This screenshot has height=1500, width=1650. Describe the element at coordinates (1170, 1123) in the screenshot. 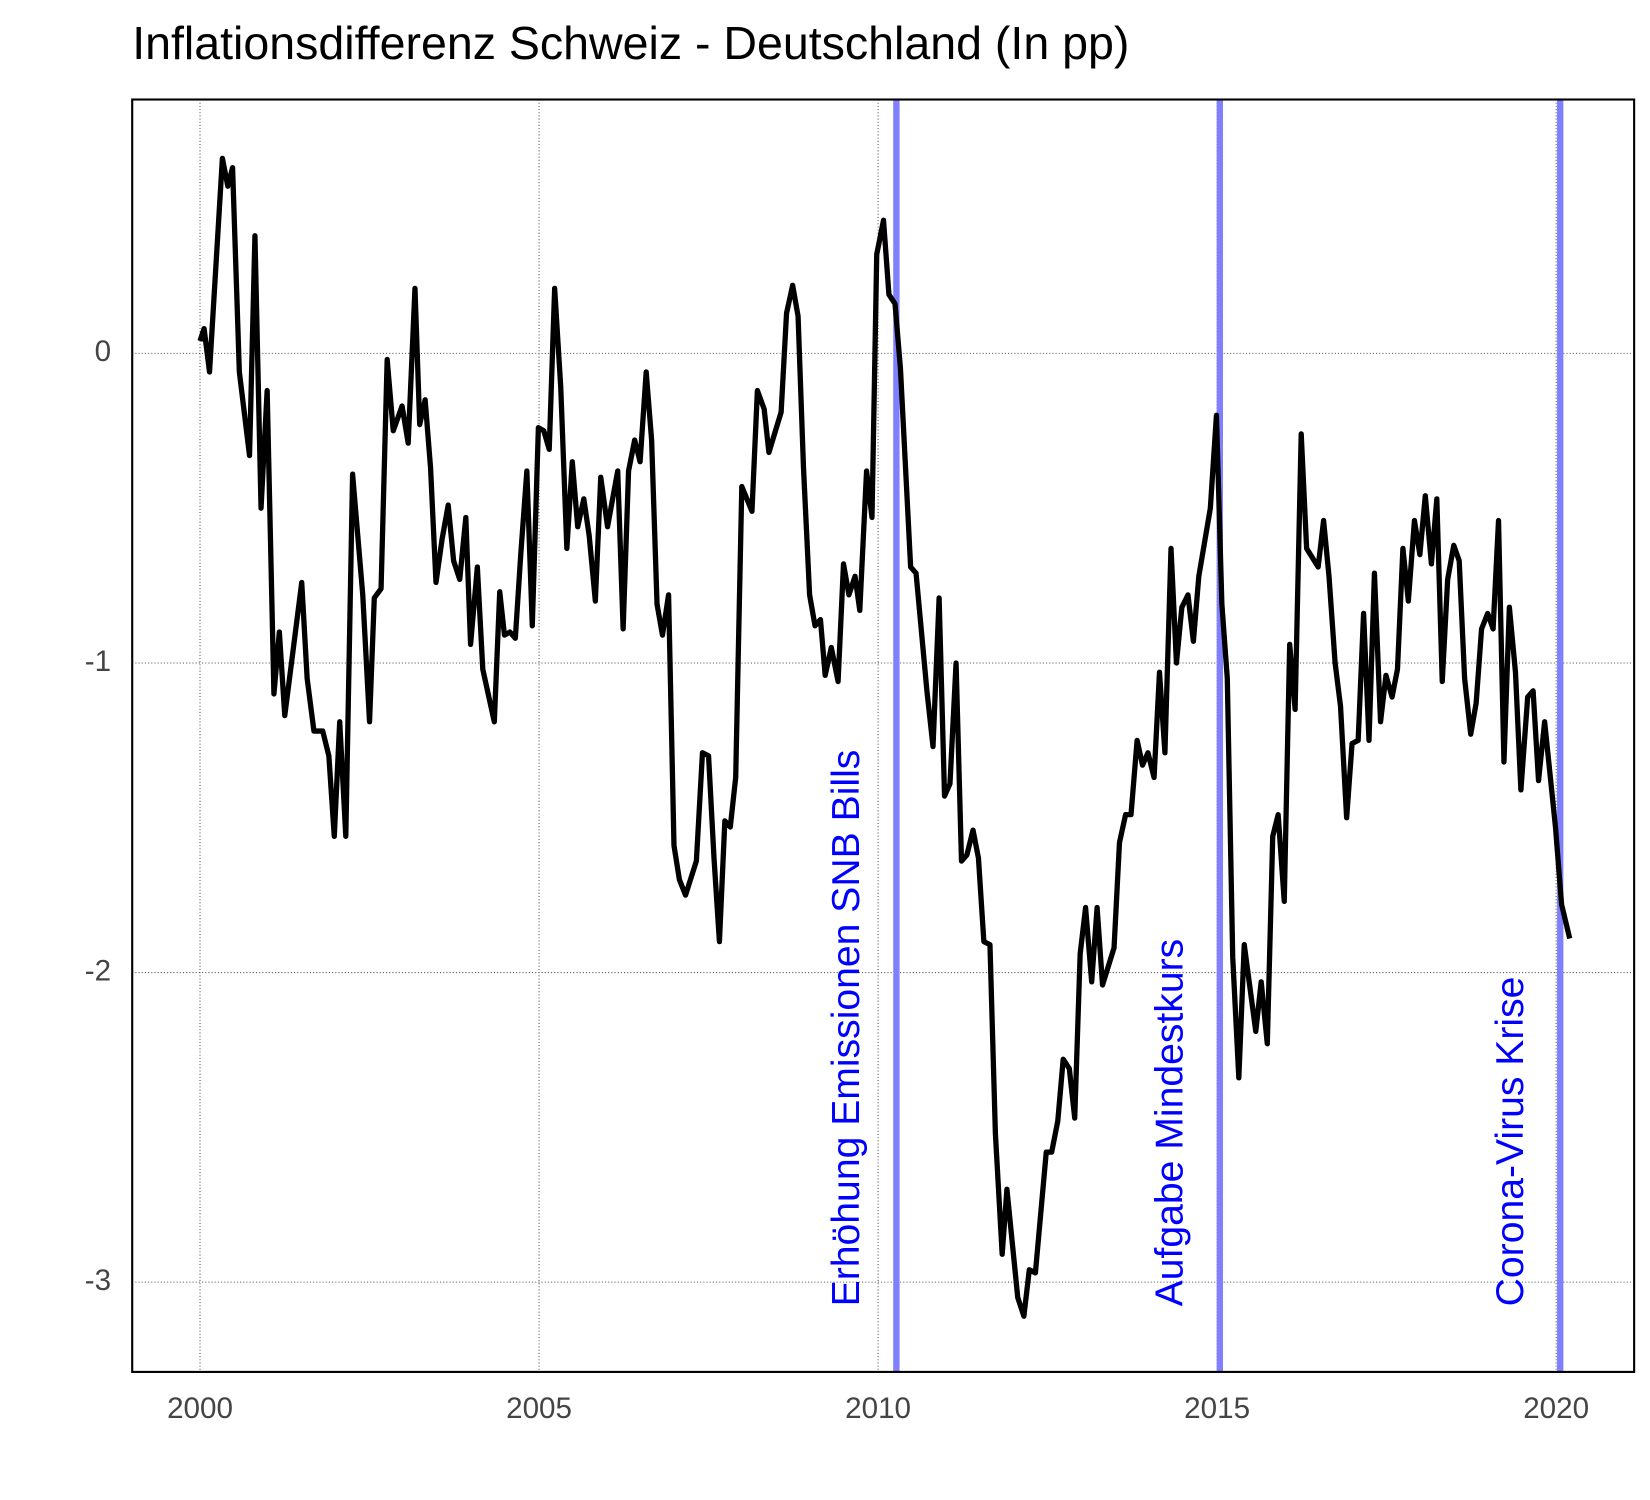

I see `annotation-label: Aufgabe Mindestkurs` at that location.